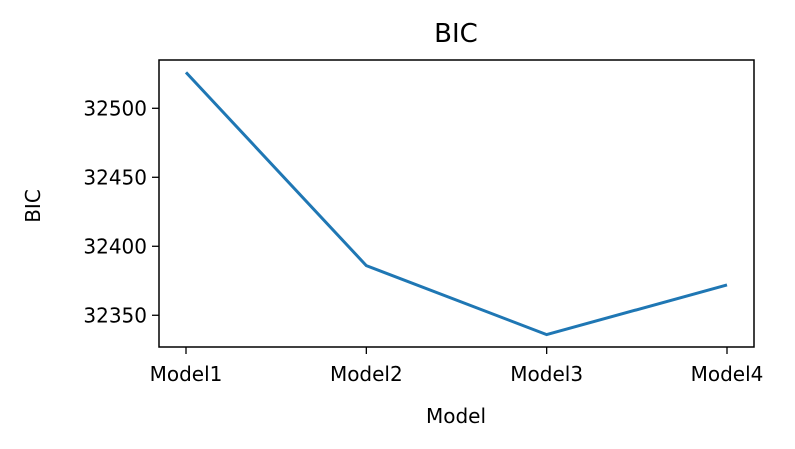 This screenshot has width=795, height=449. I want to click on chart-title: BIC, so click(456, 34).